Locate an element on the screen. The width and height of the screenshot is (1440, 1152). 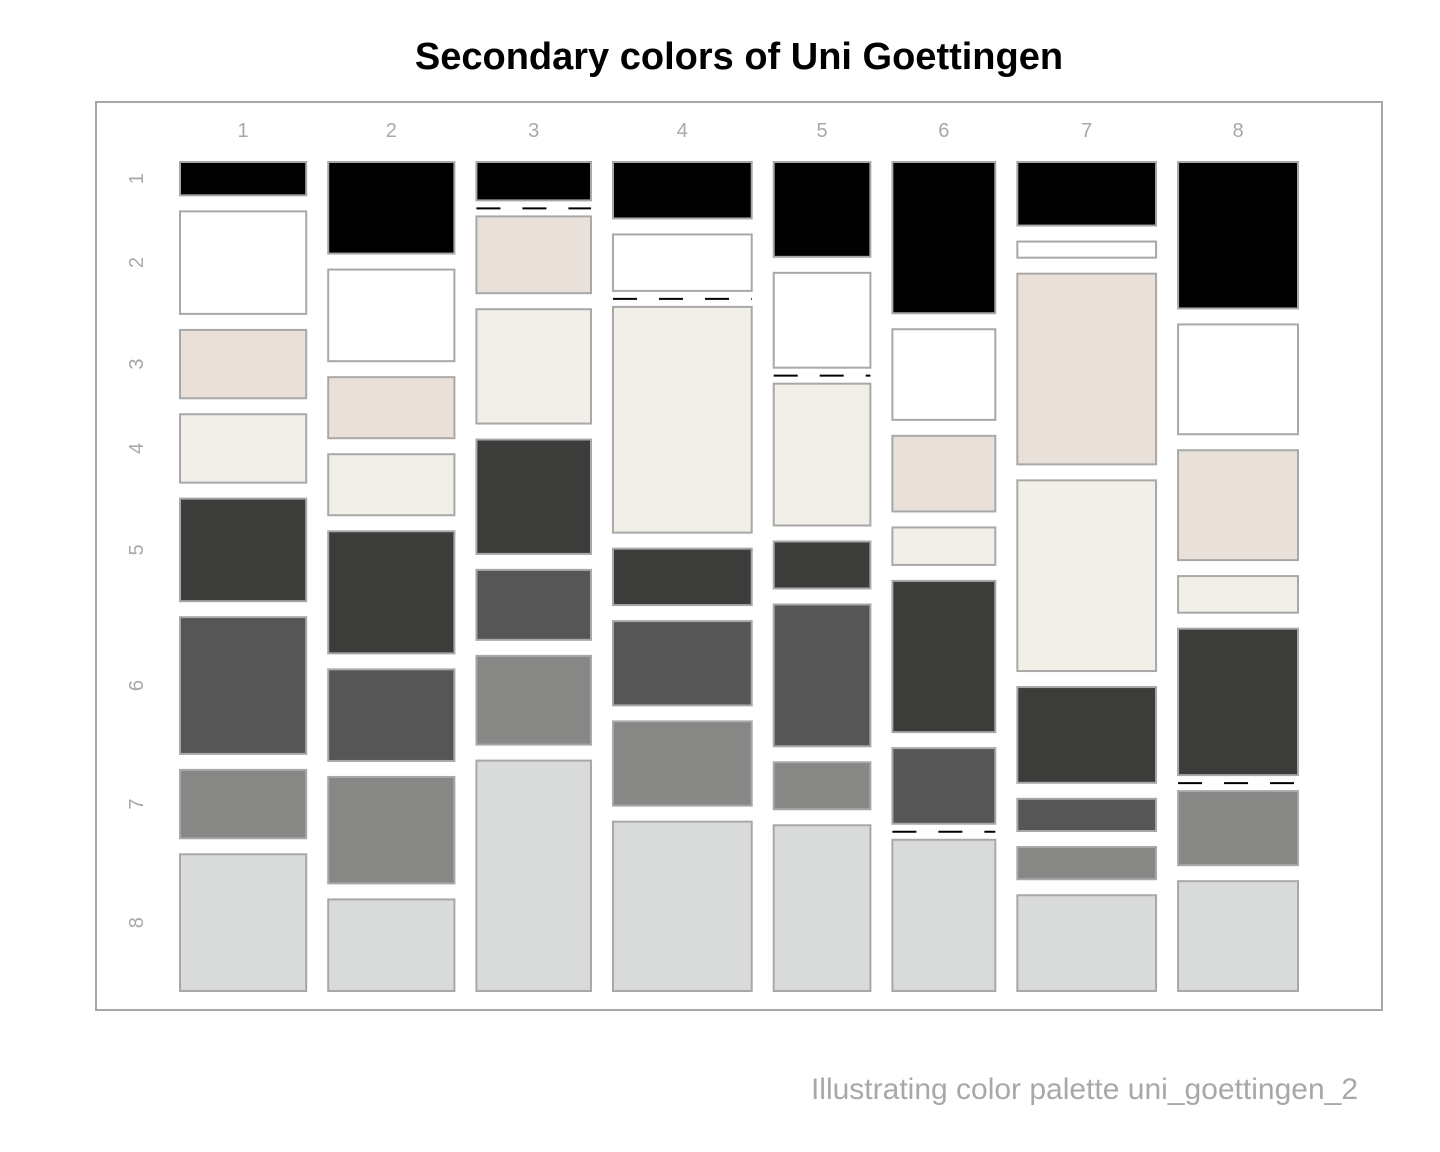
row-label: 4 is located at coordinates (137, 448).